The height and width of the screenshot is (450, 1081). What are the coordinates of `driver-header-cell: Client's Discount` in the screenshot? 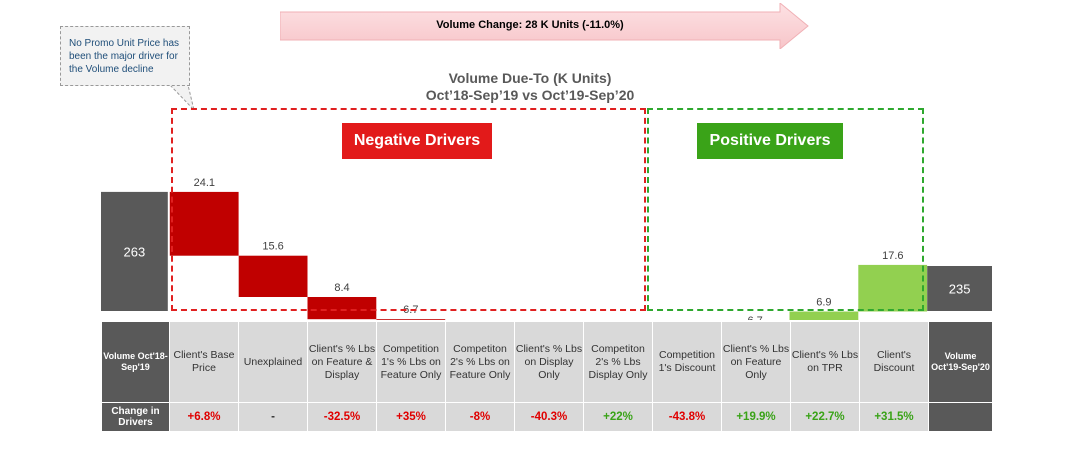 It's located at (894, 362).